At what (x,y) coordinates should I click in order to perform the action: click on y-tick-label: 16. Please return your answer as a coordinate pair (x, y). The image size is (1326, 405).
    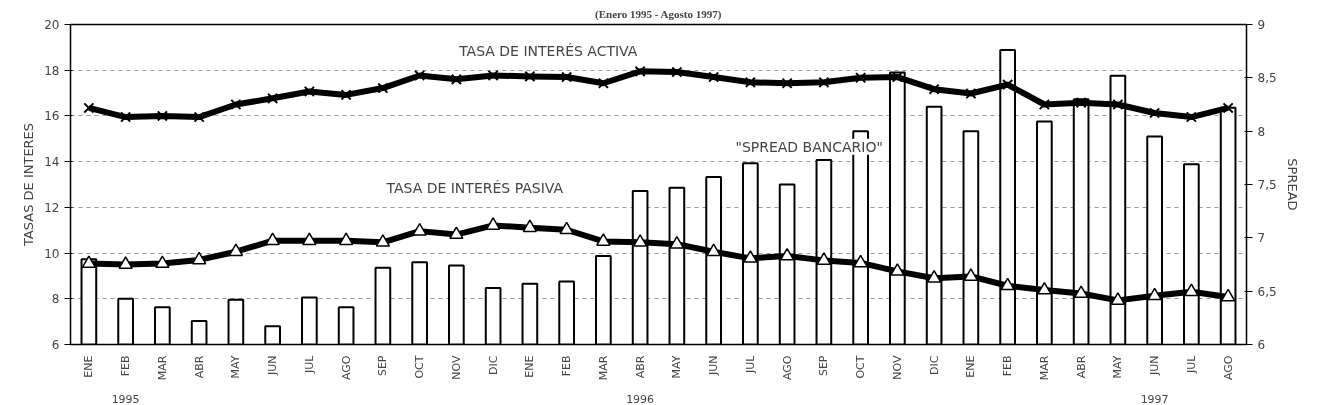
    Looking at the image, I should click on (52, 116).